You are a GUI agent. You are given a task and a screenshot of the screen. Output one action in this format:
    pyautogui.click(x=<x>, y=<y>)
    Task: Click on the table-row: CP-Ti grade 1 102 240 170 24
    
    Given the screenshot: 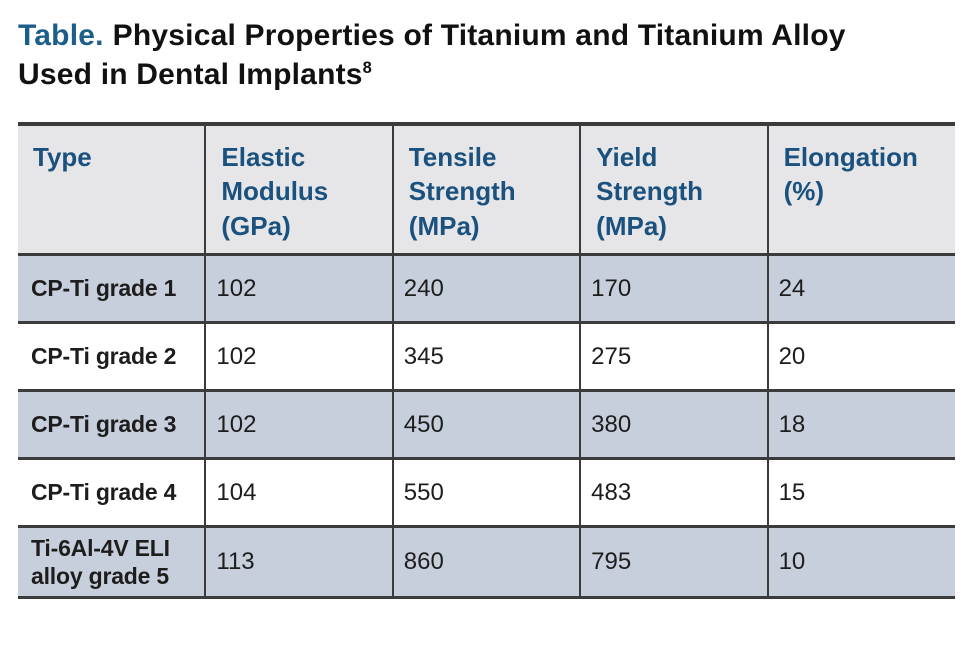 What is the action you would take?
    pyautogui.click(x=486, y=289)
    